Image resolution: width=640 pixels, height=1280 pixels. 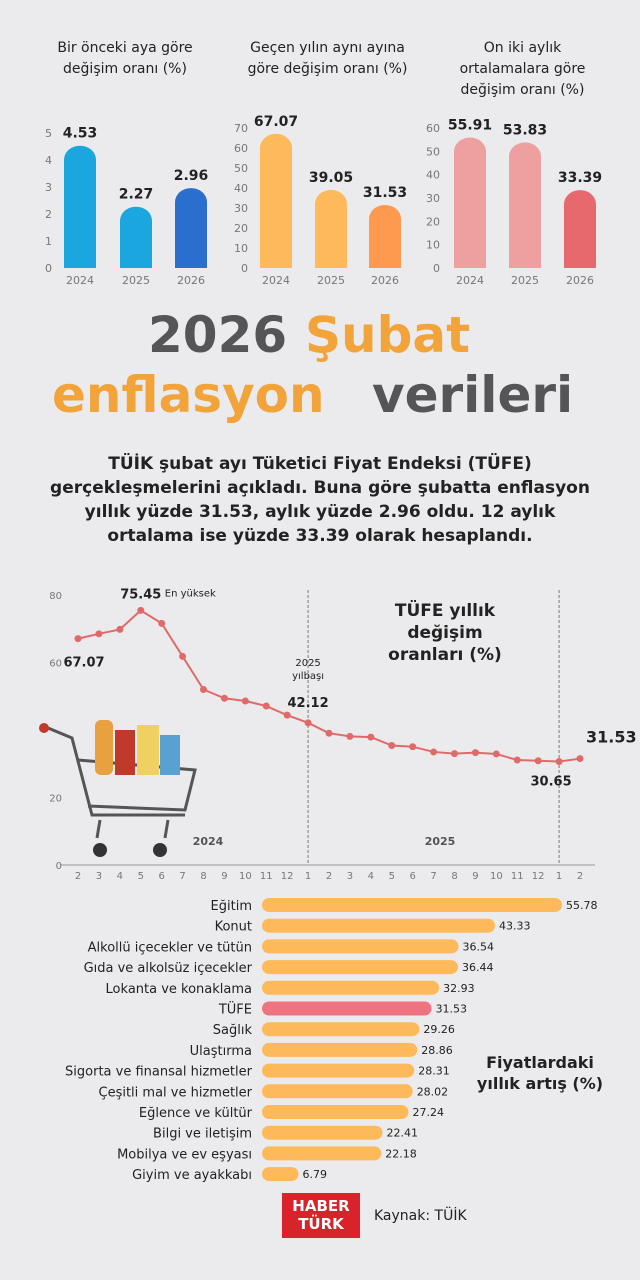 What do you see at coordinates (331, 178) in the screenshot?
I see `value-label: 39.05` at bounding box center [331, 178].